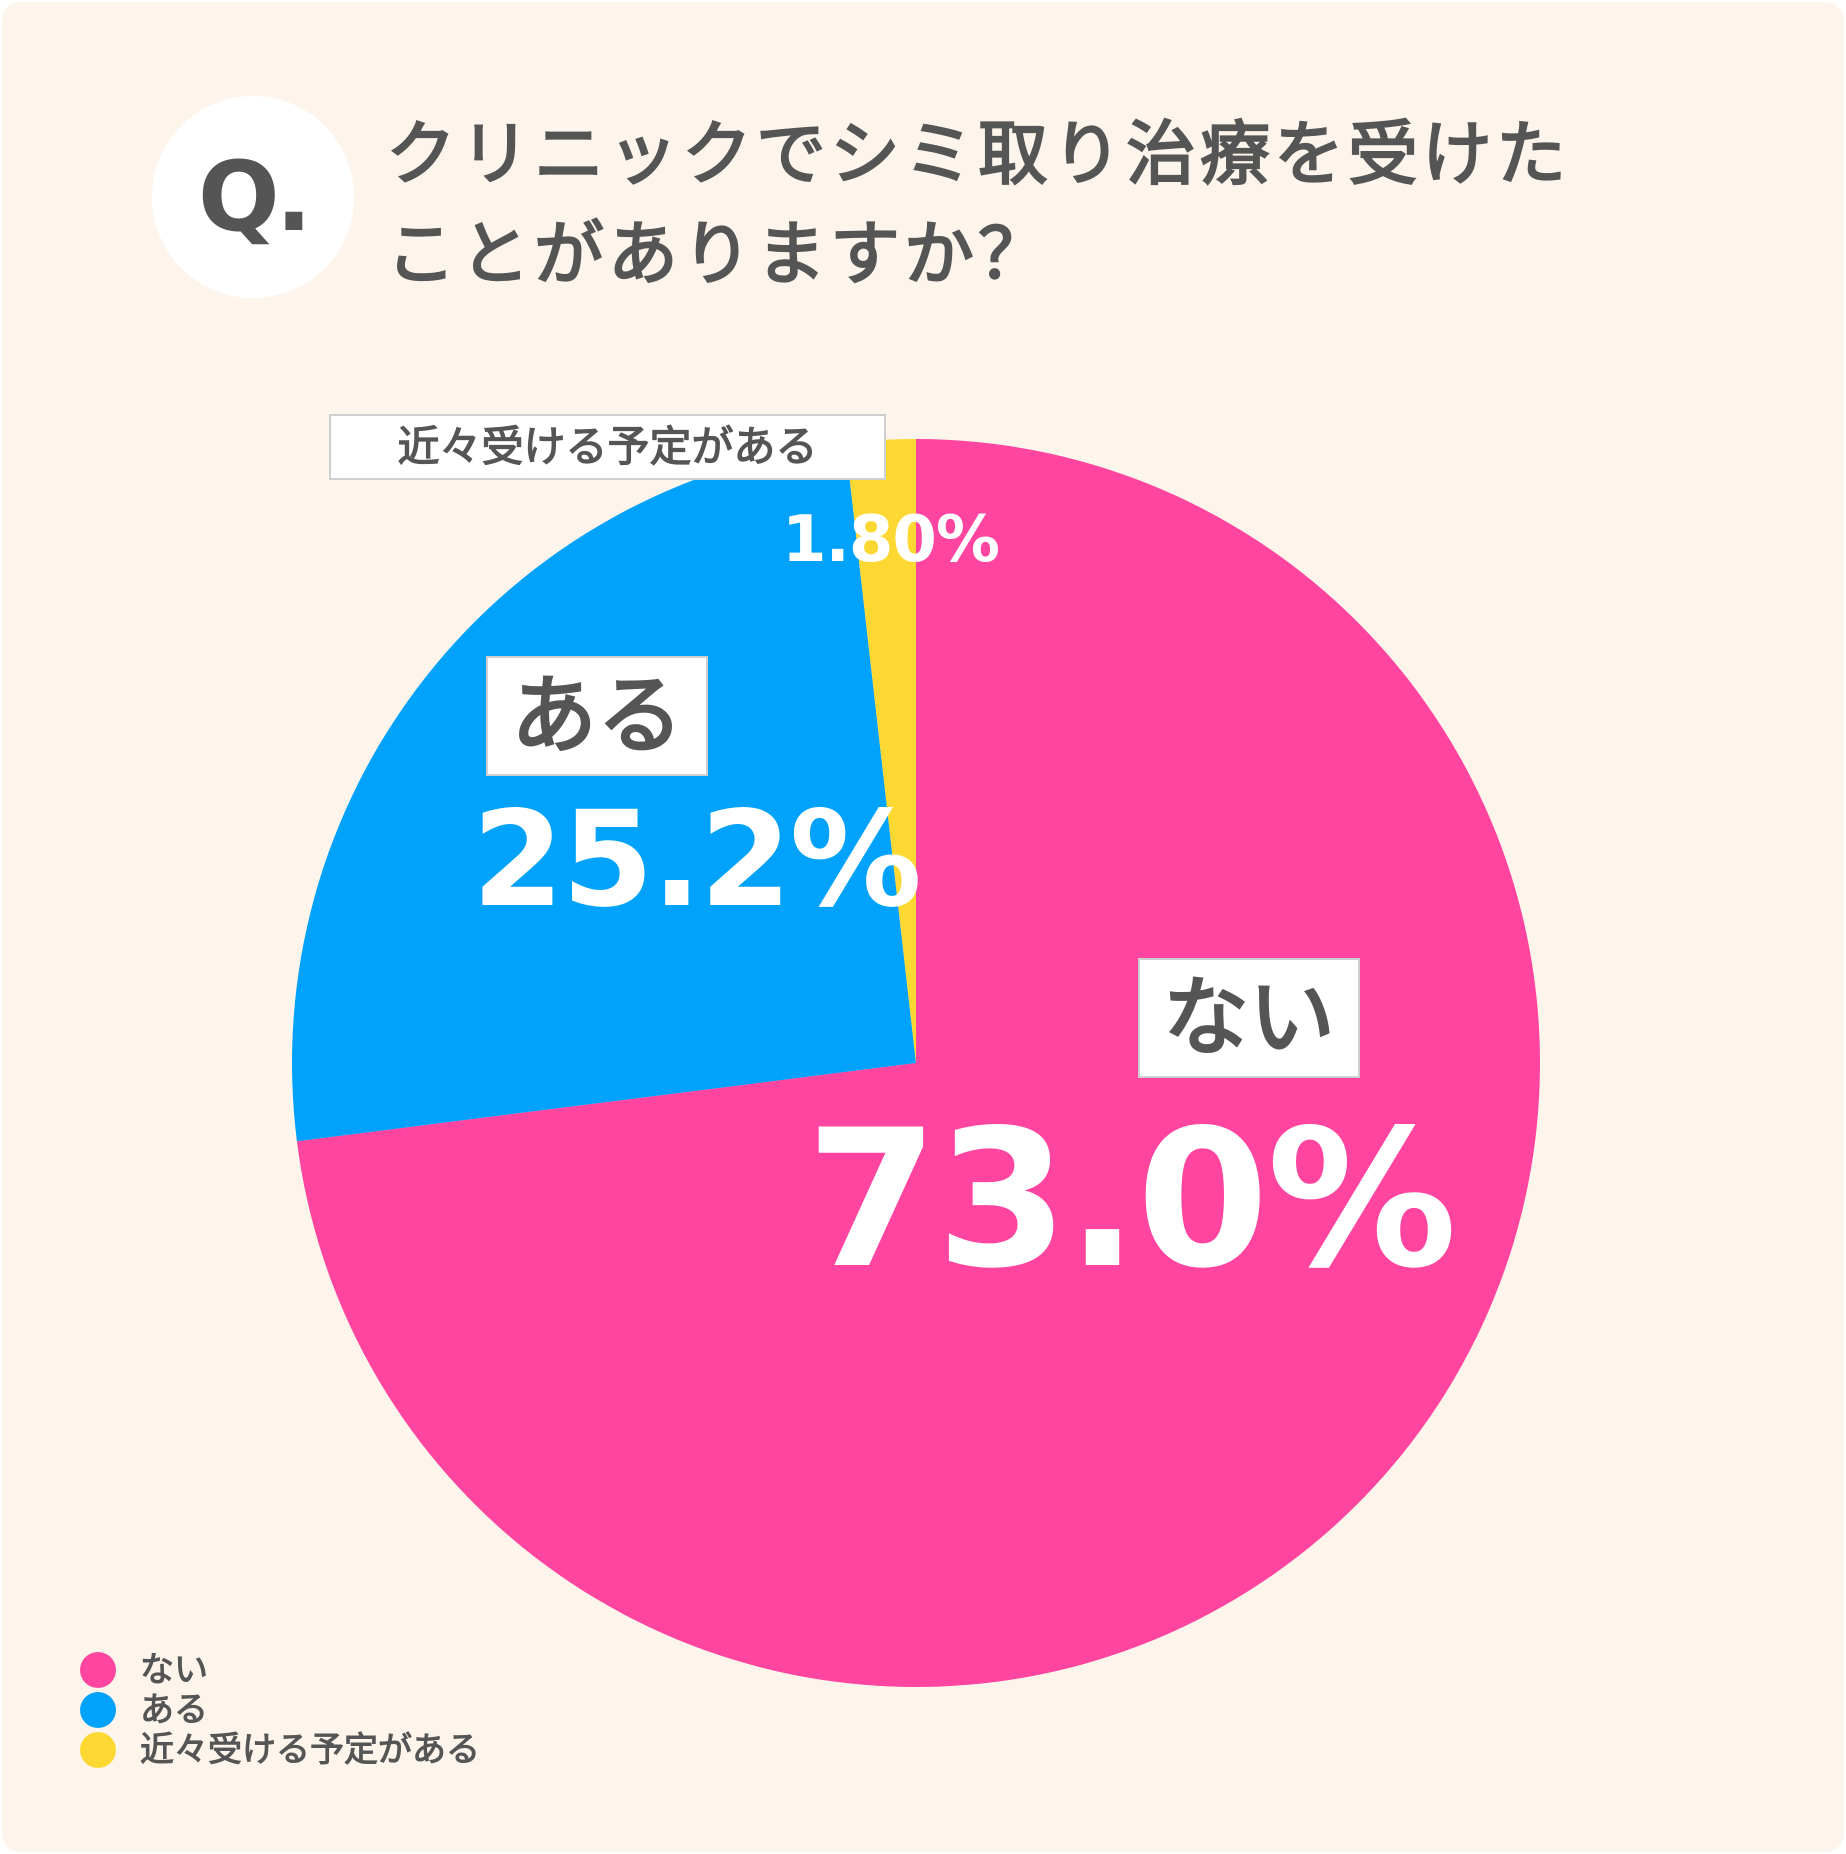 Image resolution: width=1846 pixels, height=1854 pixels. I want to click on legend-dot-aru, so click(98, 1710).